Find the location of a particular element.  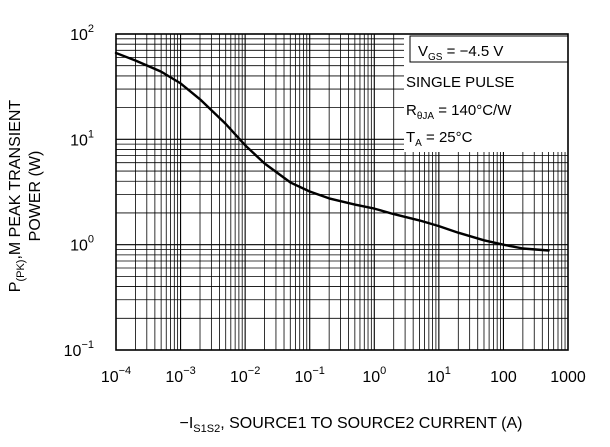

y-axis-title-line1: P(PK),M PEAK TRANSIENT is located at coordinates (17, 196).